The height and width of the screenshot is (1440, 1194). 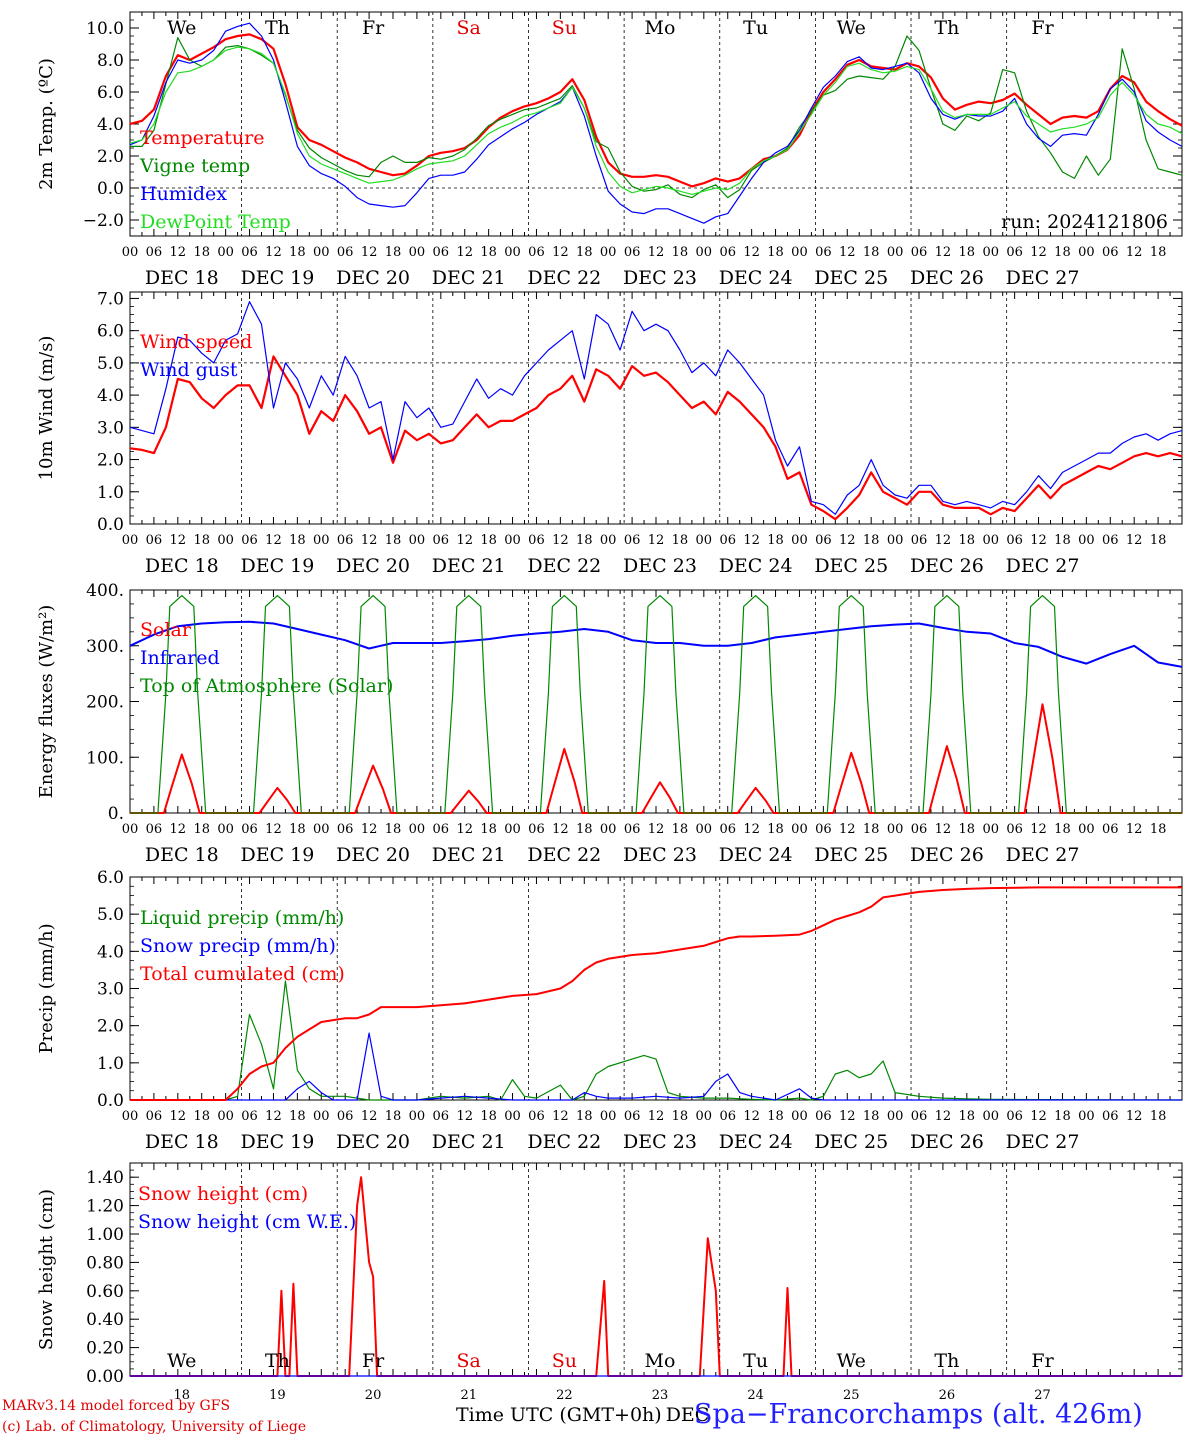 I want to click on series-infrared, so click(x=656, y=644).